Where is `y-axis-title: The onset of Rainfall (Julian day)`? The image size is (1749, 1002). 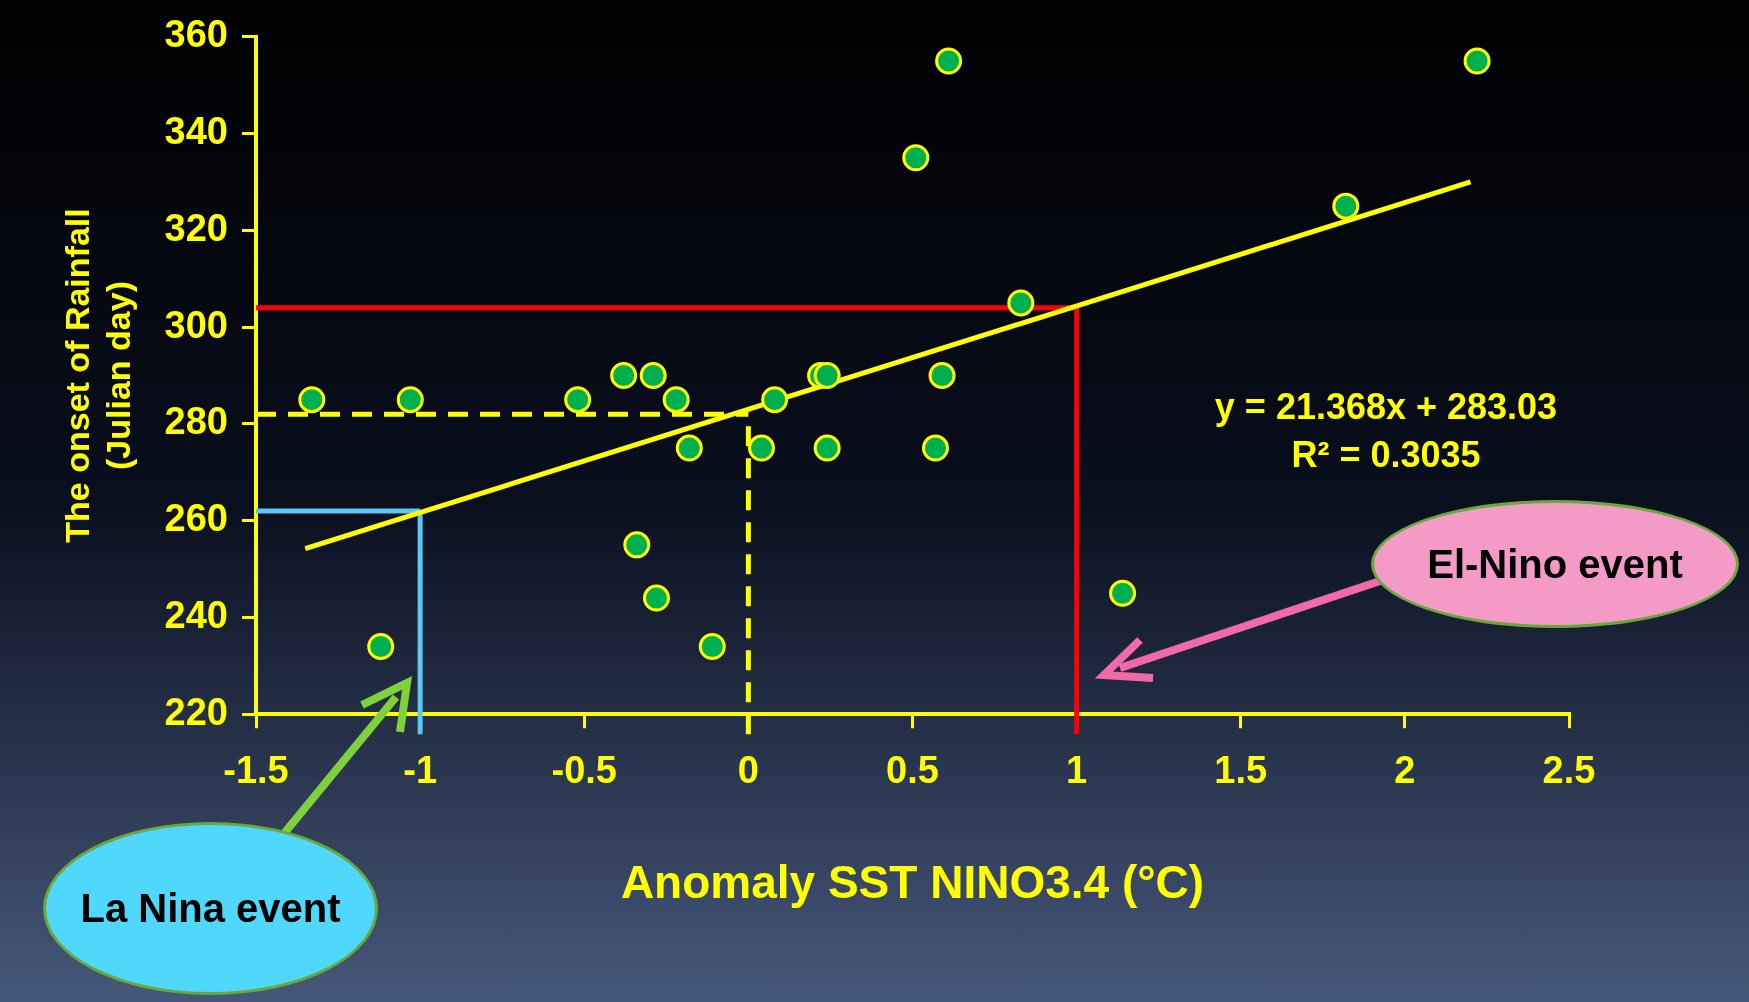
y-axis-title: The onset of Rainfall (Julian day) is located at coordinates (97, 375).